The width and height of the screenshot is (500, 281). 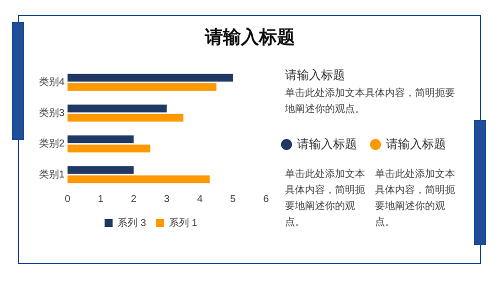 I want to click on y-tick-label: 类别4, so click(x=52, y=82).